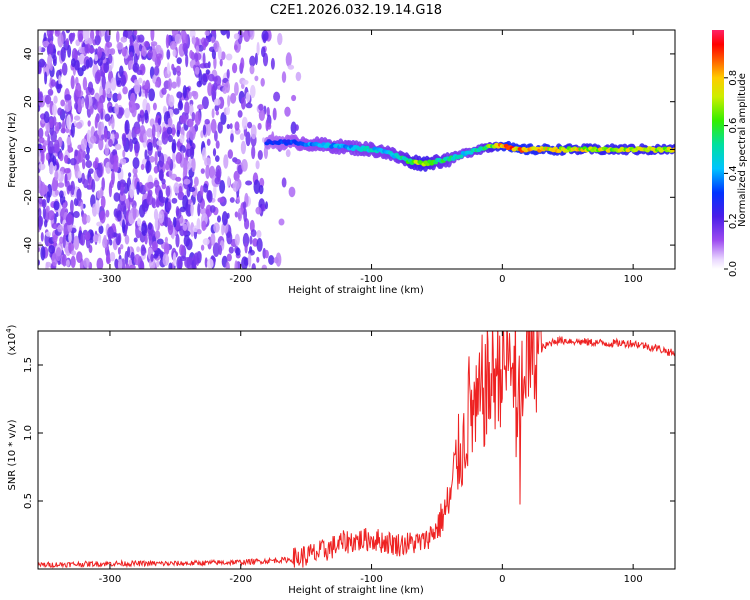 This screenshot has height=600, width=750. What do you see at coordinates (28, 245) in the screenshot?
I see `y-tick-label: -40` at bounding box center [28, 245].